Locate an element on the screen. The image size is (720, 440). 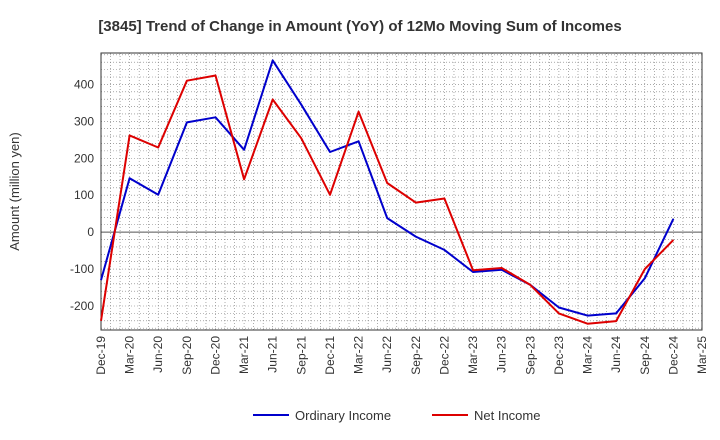
x-tick-label: Jun-22 is located at coordinates (387, 354).